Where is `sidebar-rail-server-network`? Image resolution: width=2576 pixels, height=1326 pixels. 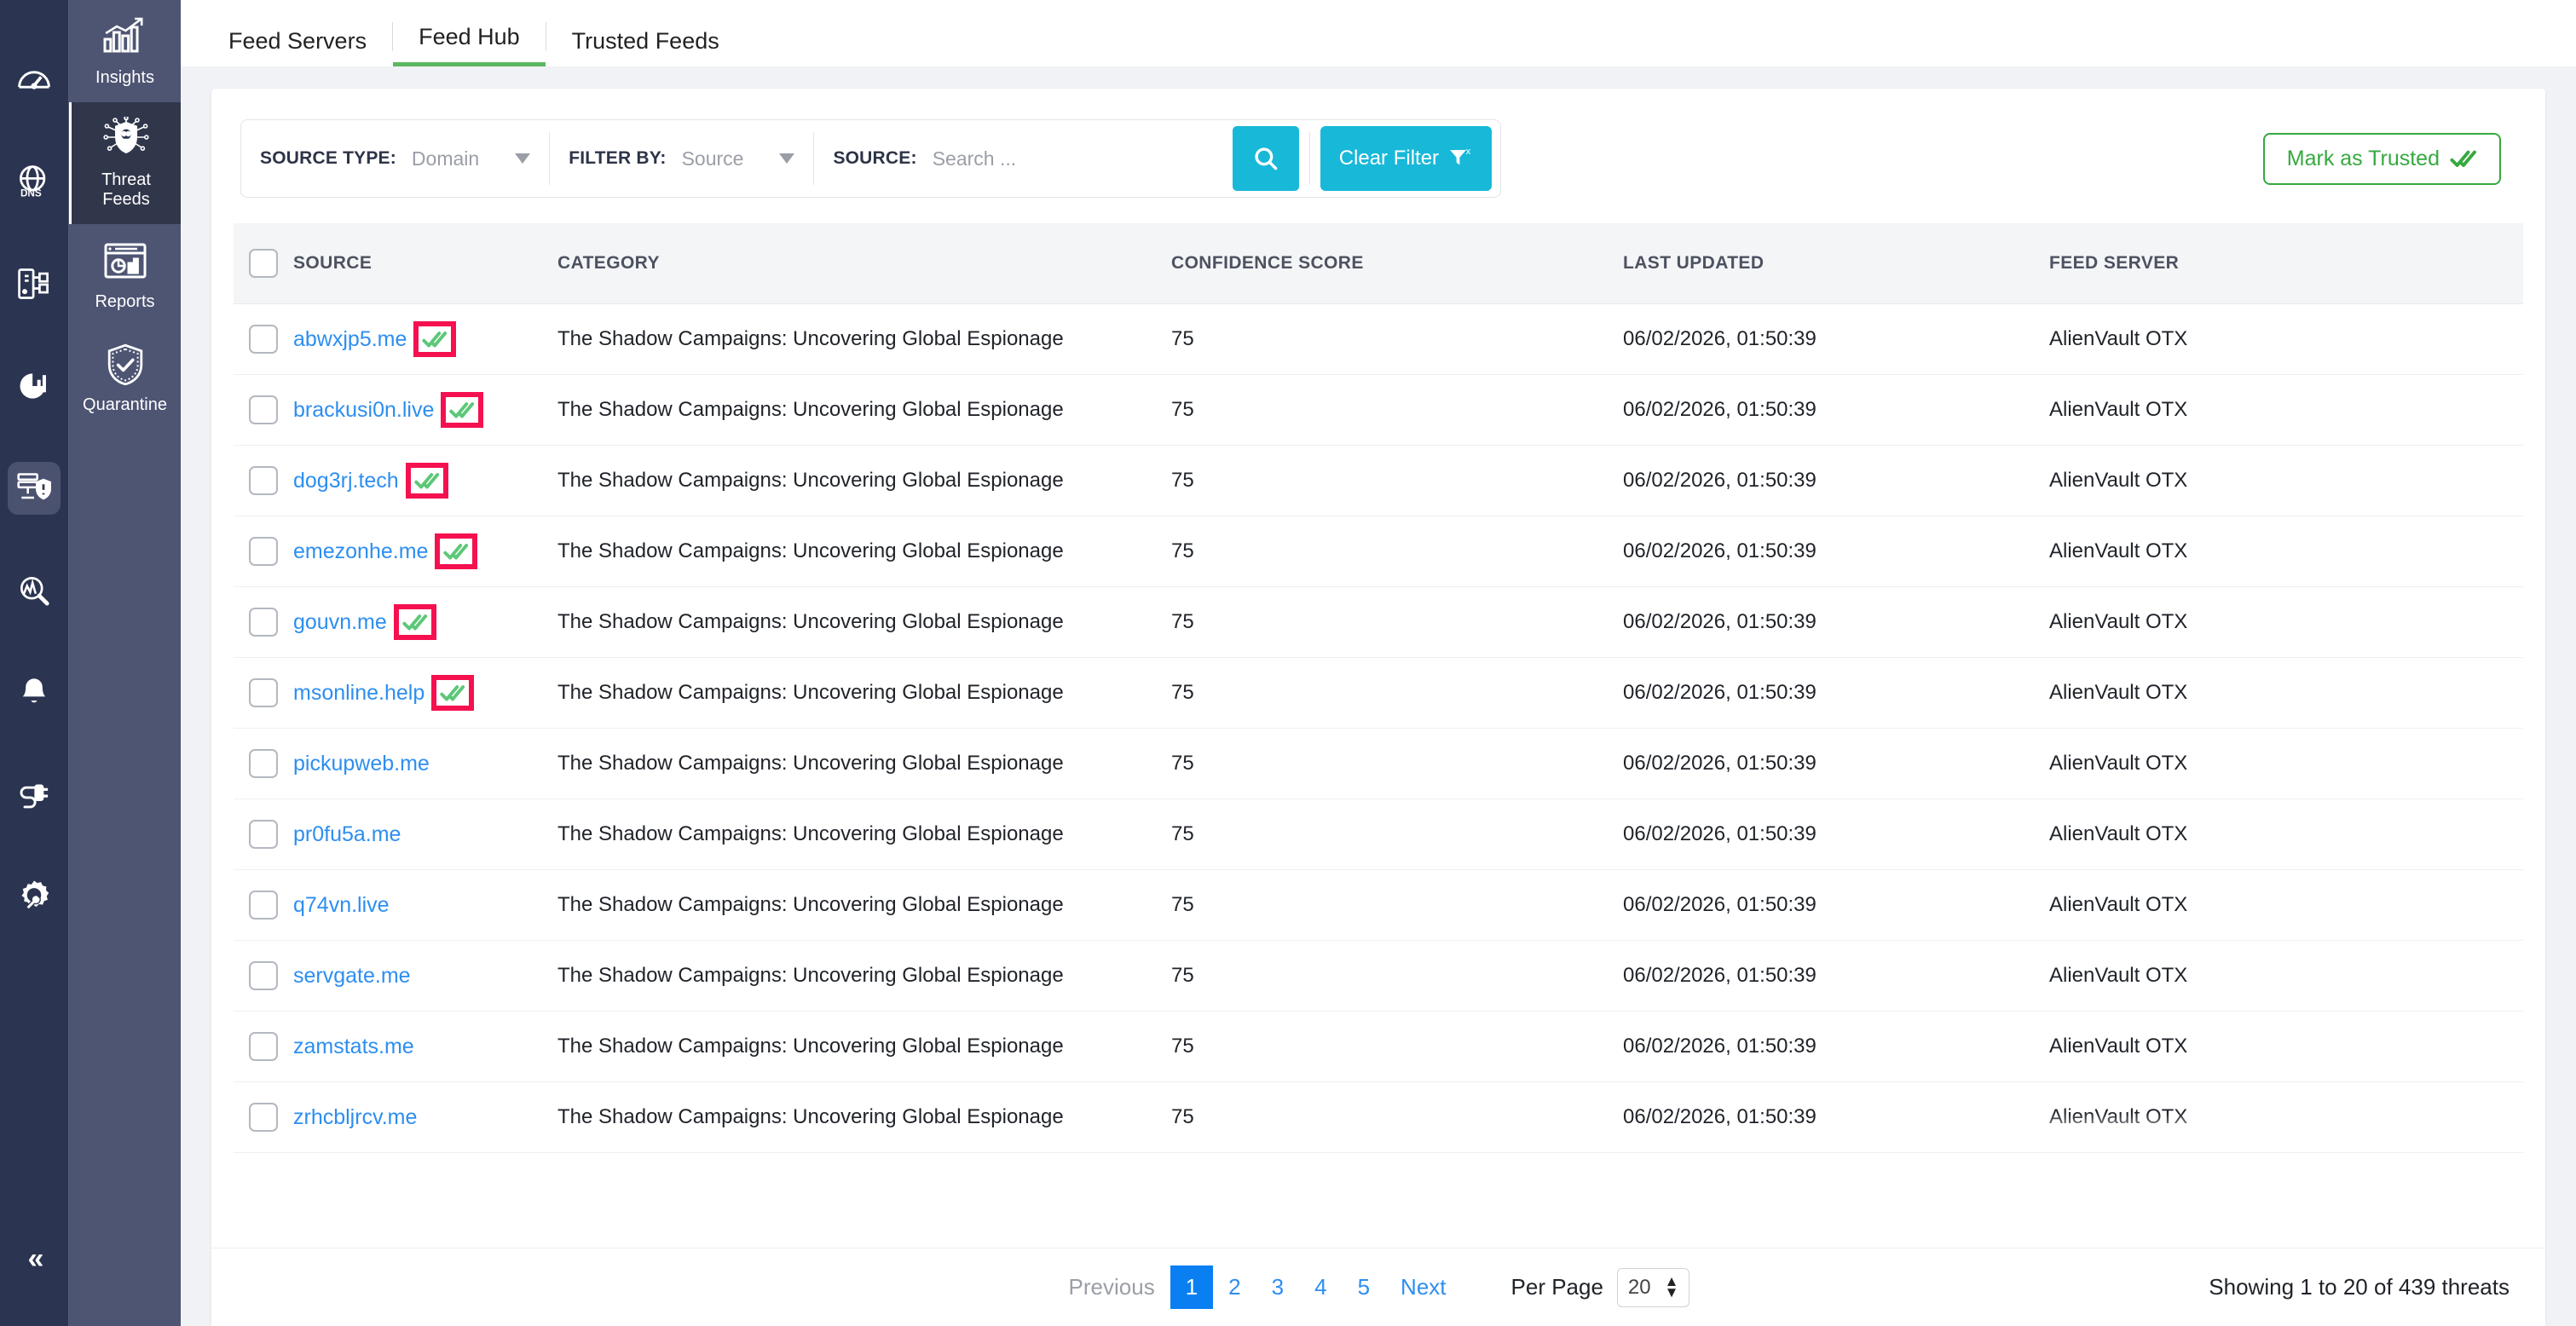
sidebar-rail-server-network is located at coordinates (34, 284).